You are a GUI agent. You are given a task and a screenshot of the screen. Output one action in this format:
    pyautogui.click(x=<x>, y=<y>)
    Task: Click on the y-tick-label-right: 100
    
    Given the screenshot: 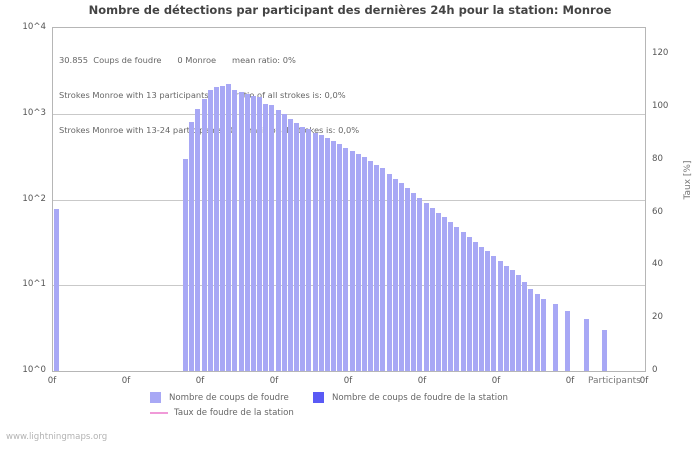 What is the action you would take?
    pyautogui.click(x=660, y=106)
    